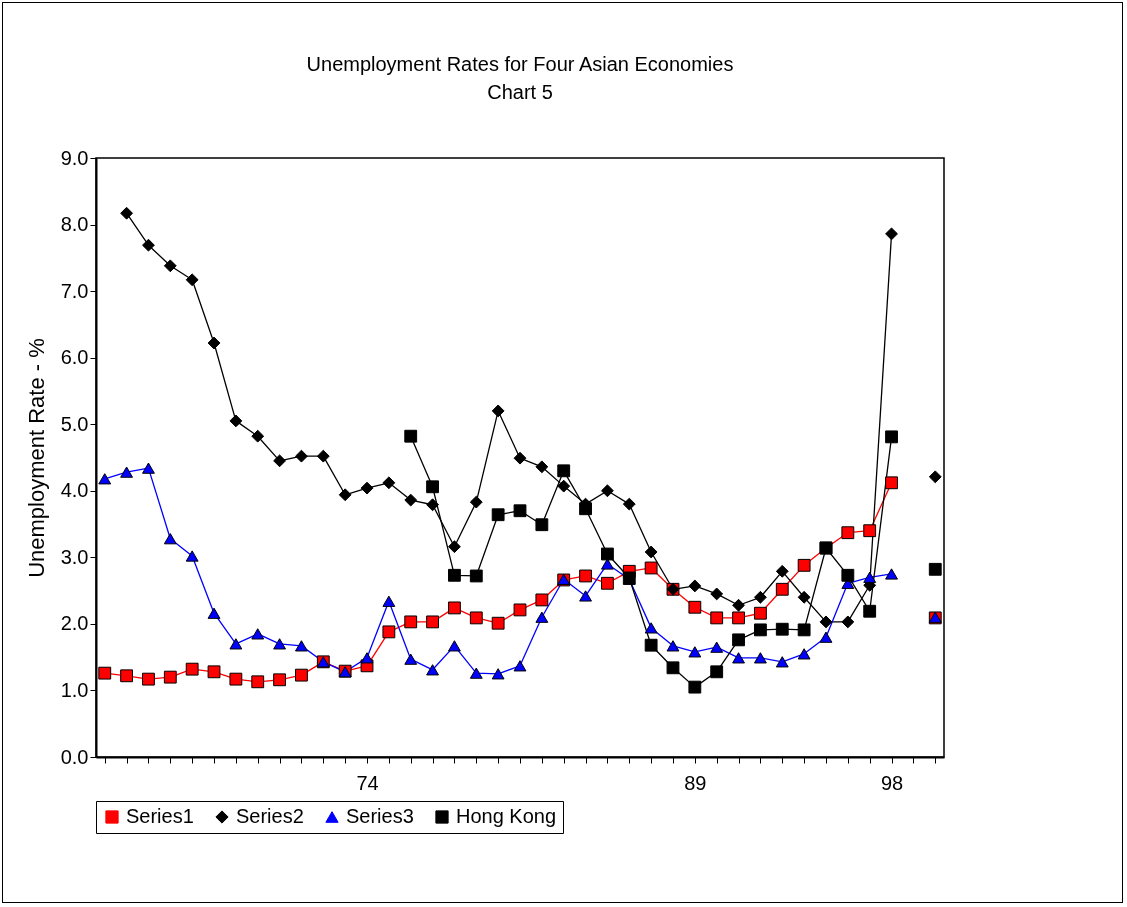  I want to click on y-tick-label: 1.0, so click(74, 689).